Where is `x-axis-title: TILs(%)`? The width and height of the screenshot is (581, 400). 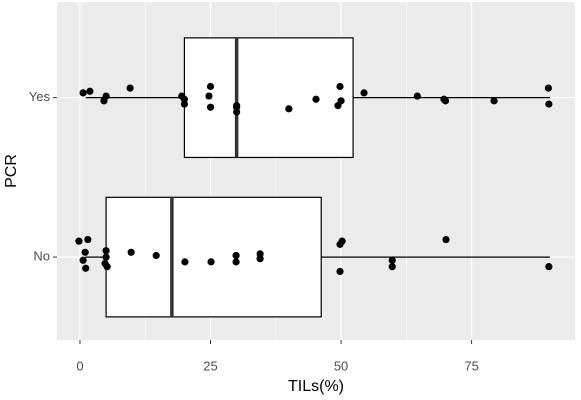
x-axis-title: TILs(%) is located at coordinates (316, 386).